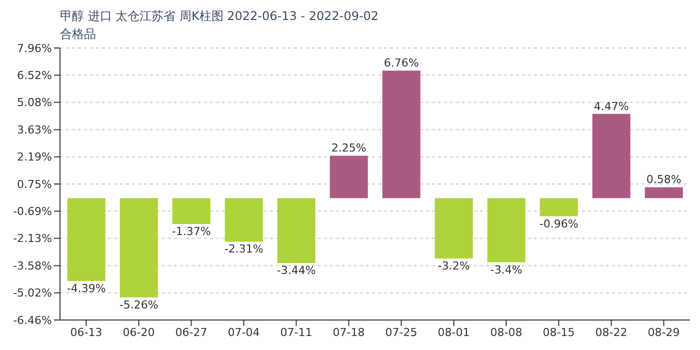 The width and height of the screenshot is (700, 350). What do you see at coordinates (86, 288) in the screenshot?
I see `data-label: -4.39%` at bounding box center [86, 288].